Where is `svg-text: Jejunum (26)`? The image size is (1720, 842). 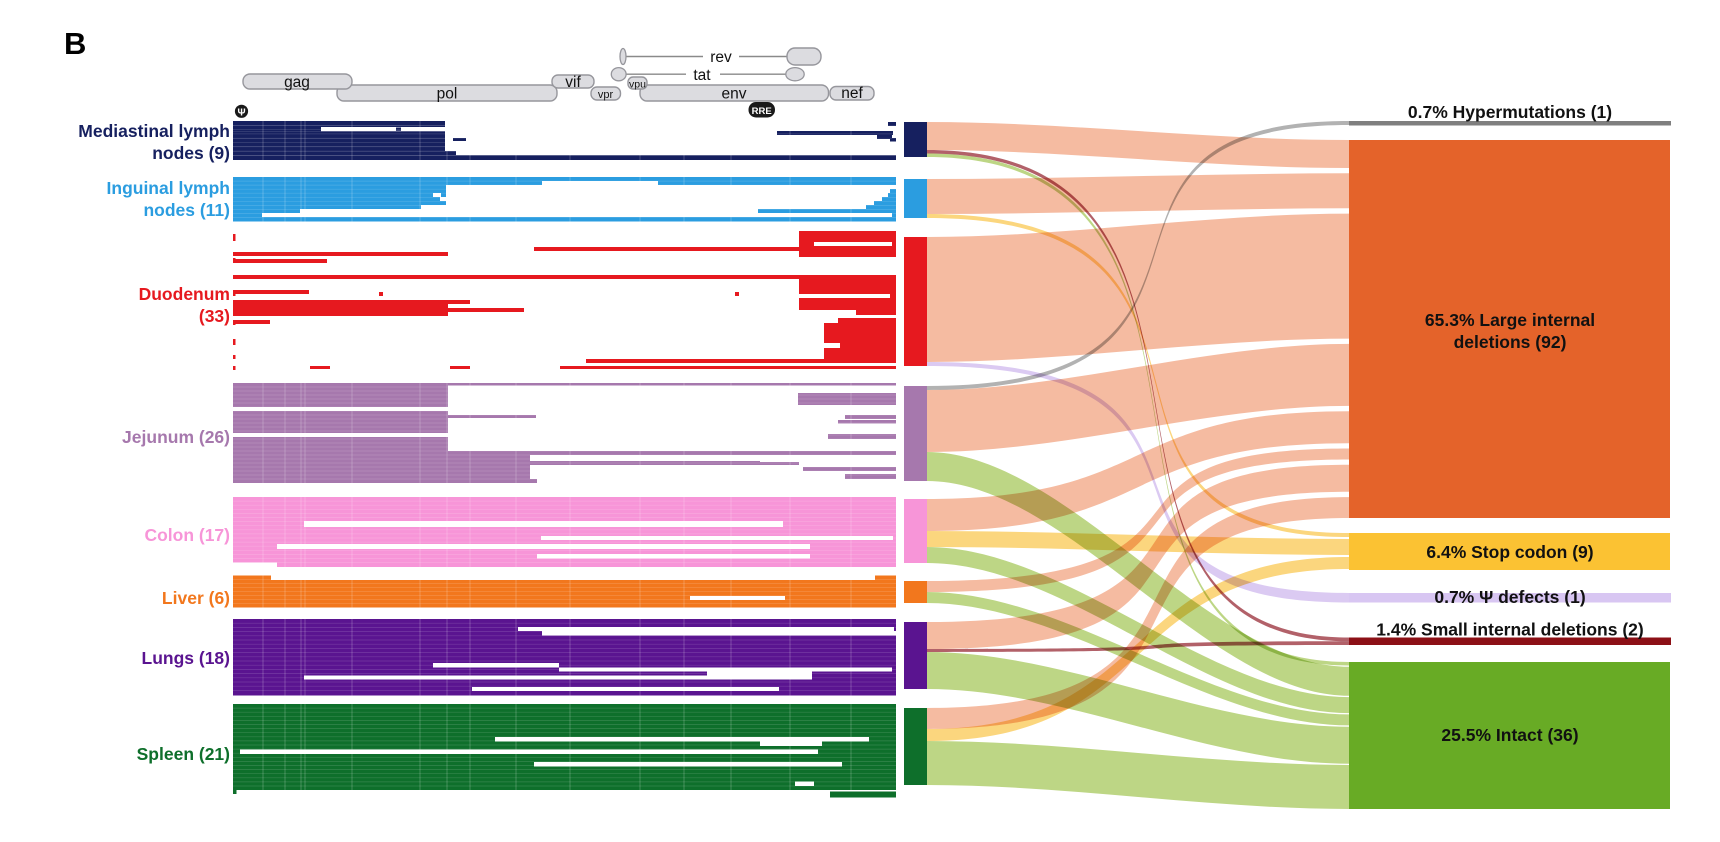
svg-text: Jejunum (26) is located at coordinates (176, 437).